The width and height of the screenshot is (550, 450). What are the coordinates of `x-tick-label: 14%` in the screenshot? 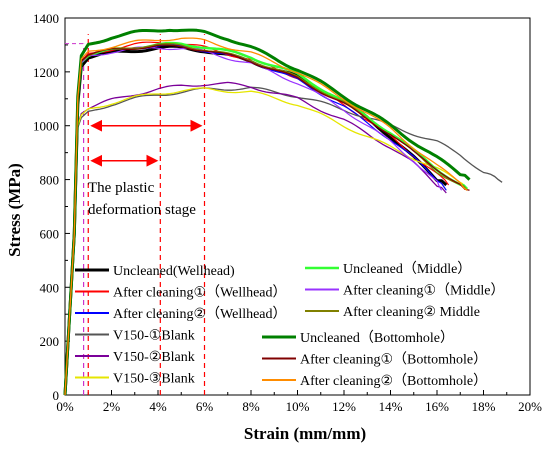 It's located at (391, 406).